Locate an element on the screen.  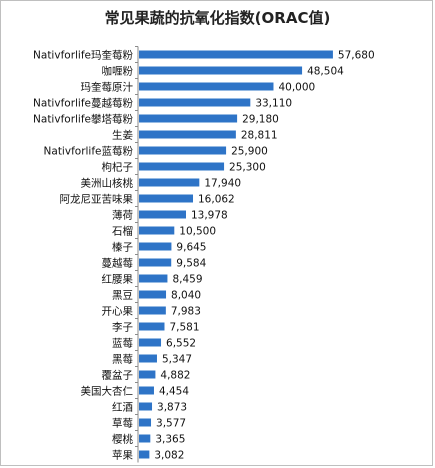
value-label: 17,940 is located at coordinates (222, 184).